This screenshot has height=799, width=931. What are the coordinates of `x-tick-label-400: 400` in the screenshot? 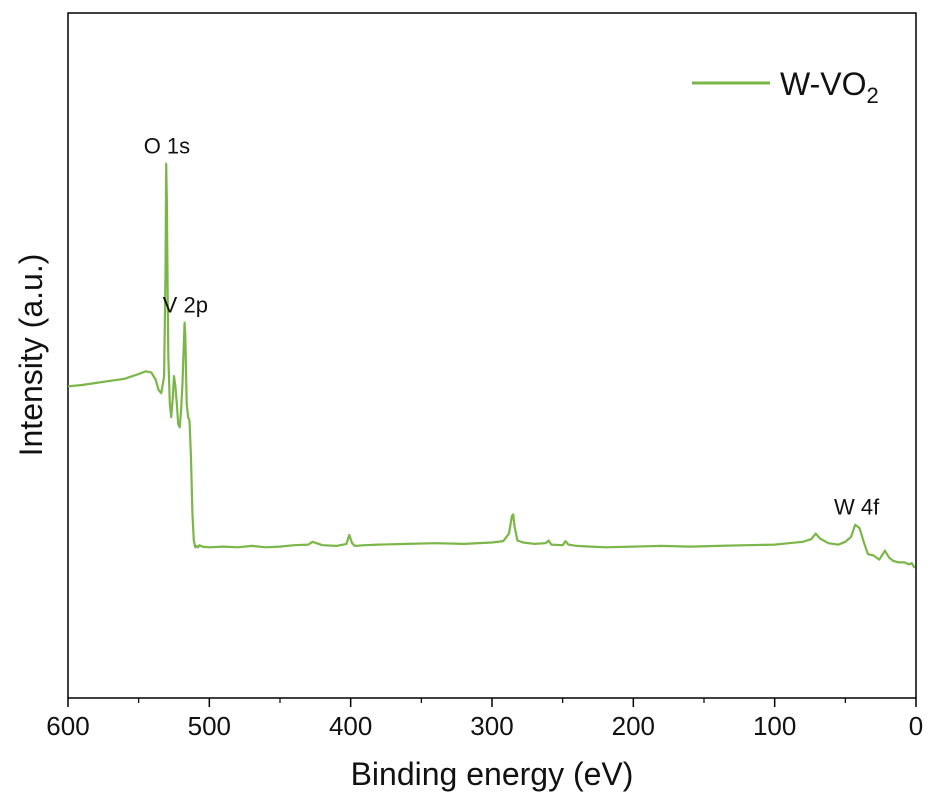 It's located at (350, 726).